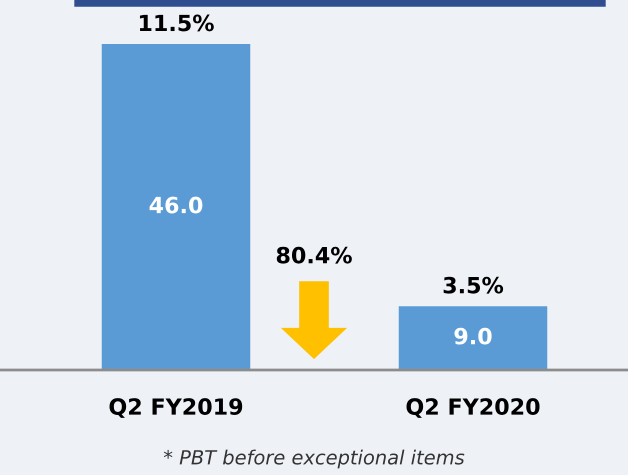 Image resolution: width=628 pixels, height=475 pixels. Describe the element at coordinates (176, 408) in the screenshot. I see `x-tick-label: Q2 FY2019` at that location.